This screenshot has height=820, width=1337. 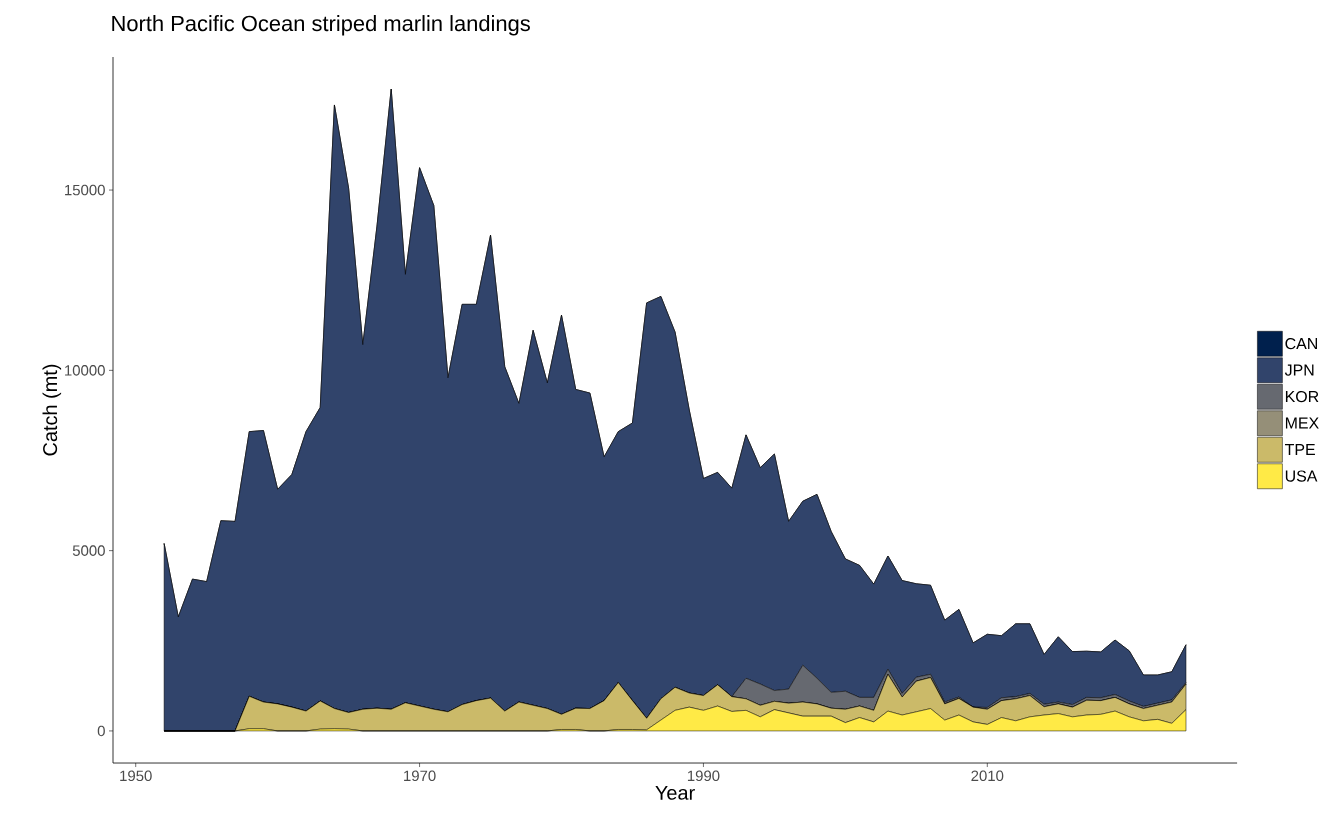 What do you see at coordinates (987, 776) in the screenshot?
I see `x-tick-label: 2010` at bounding box center [987, 776].